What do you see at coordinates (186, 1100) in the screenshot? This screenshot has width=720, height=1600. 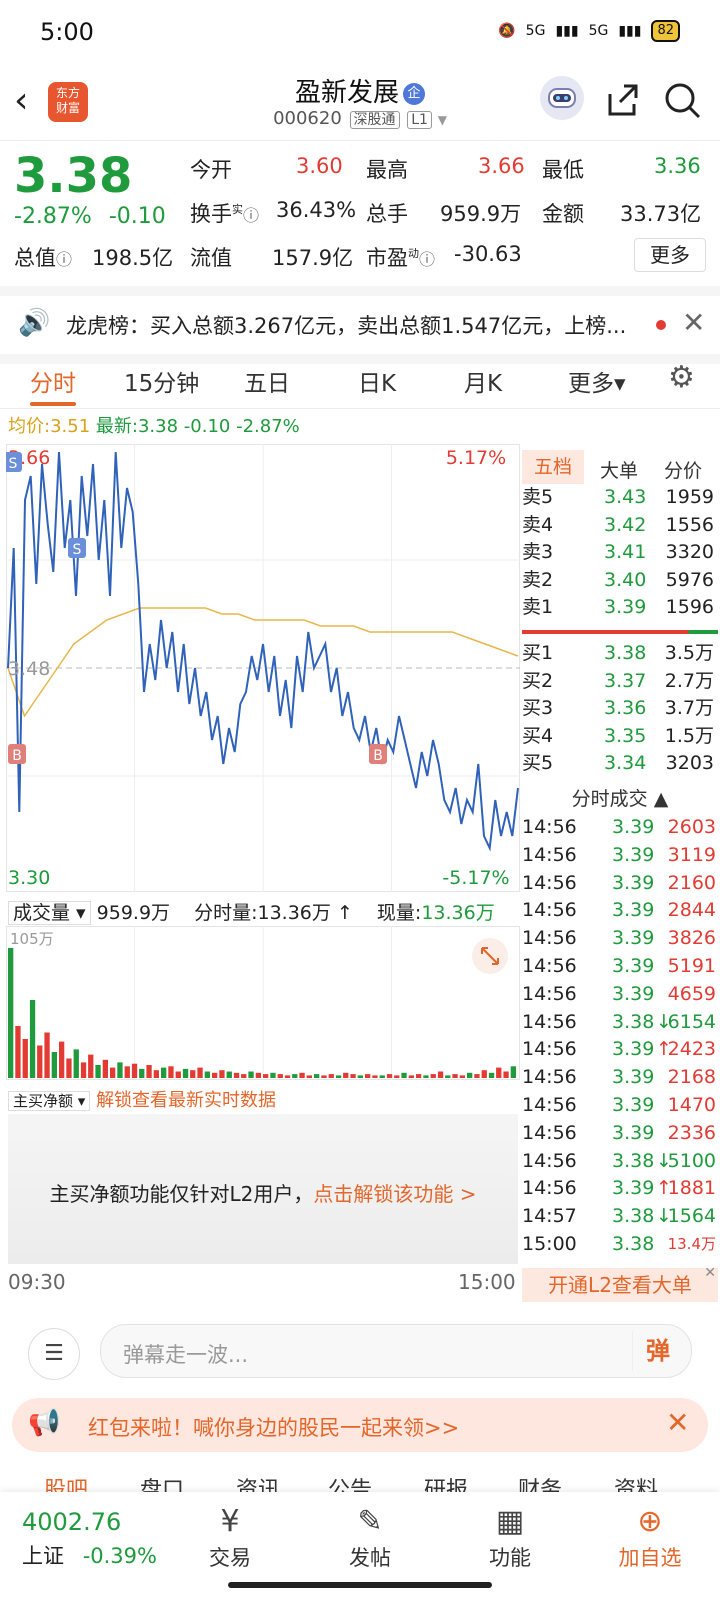 I see `unlock-link: 解锁查看最新实时数据` at bounding box center [186, 1100].